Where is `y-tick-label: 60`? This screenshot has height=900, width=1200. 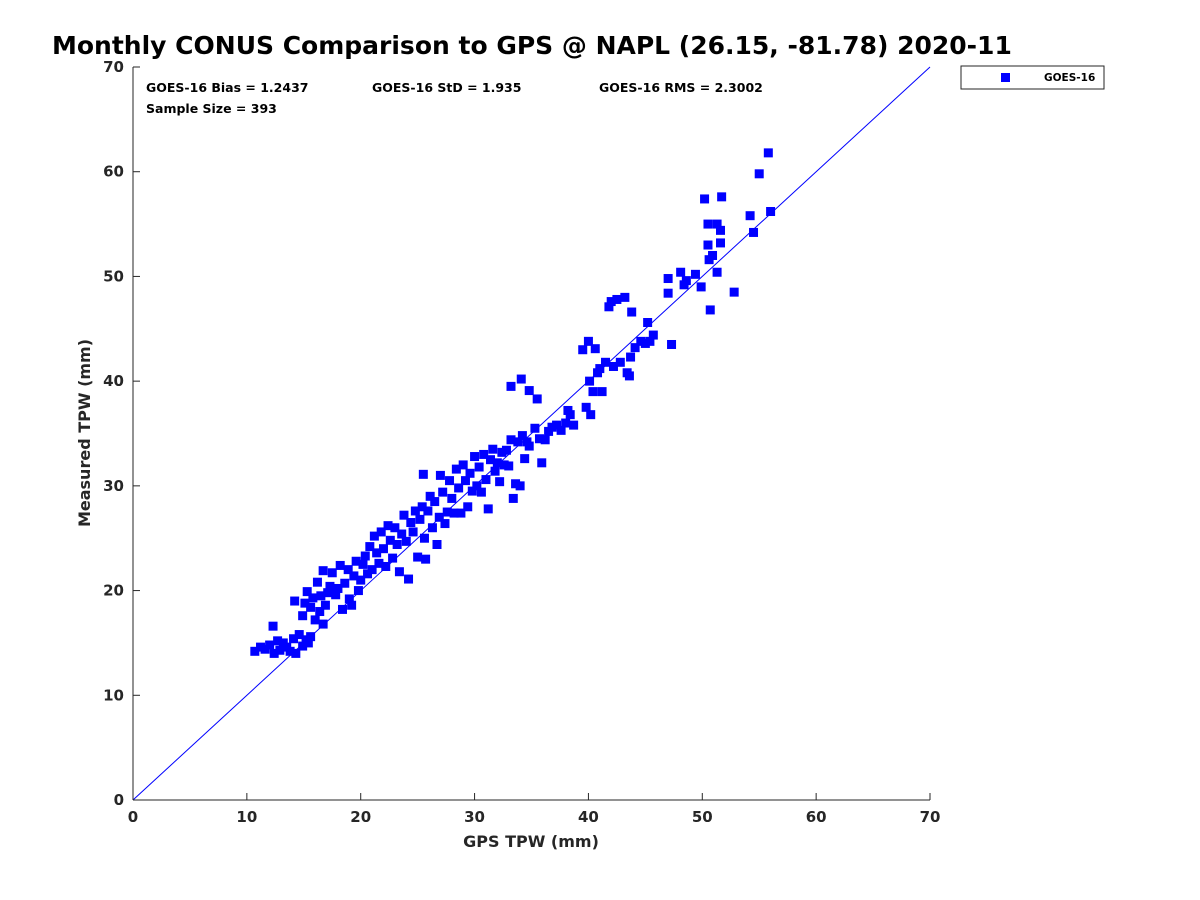 y-tick-label: 60 is located at coordinates (113, 172).